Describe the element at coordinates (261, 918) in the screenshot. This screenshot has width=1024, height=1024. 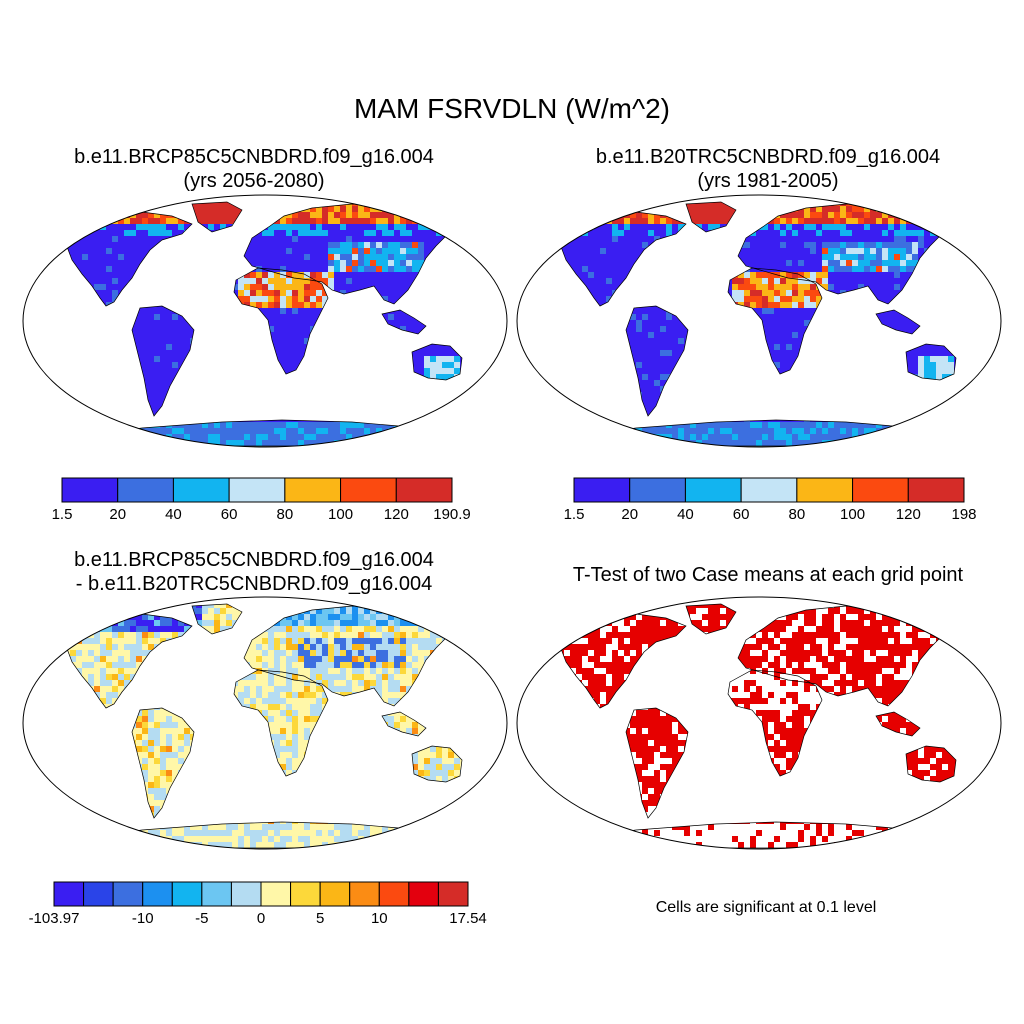
I see `colorbar-tick-label: 0` at that location.